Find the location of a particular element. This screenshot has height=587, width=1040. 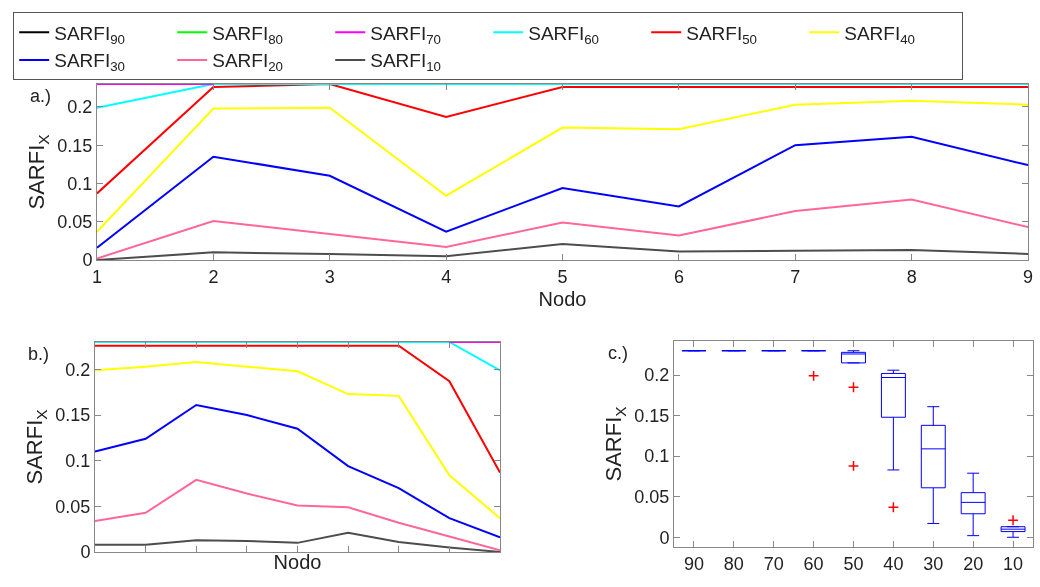

legend-label: SARFI$_{10}$ is located at coordinates (405, 62).